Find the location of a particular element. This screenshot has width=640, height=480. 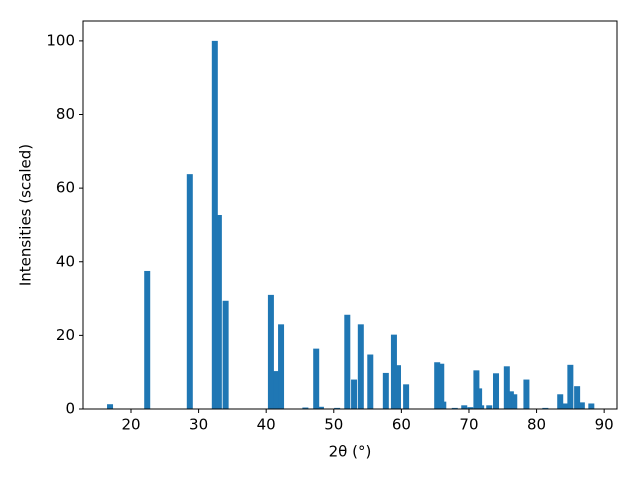

y-axis-label: Intensities (scaled) is located at coordinates (26, 215).